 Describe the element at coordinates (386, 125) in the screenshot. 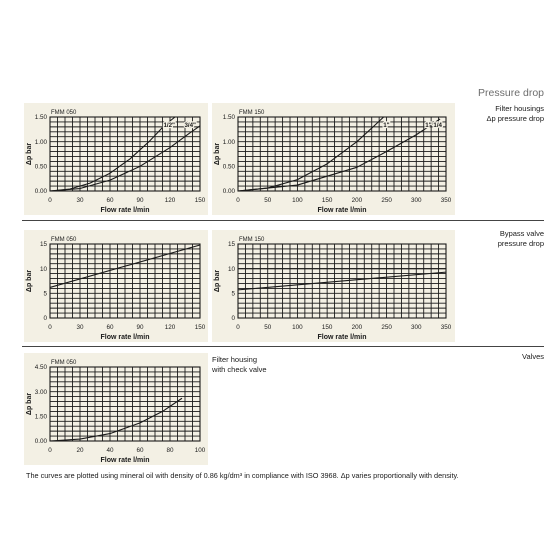

I see `series-label: 1"` at that location.